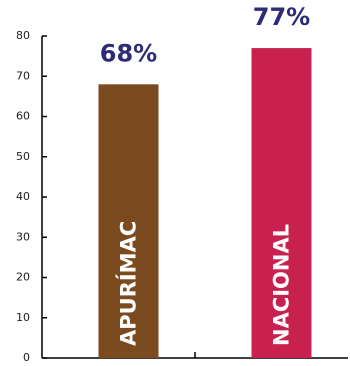 The height and width of the screenshot is (366, 350). What do you see at coordinates (23, 75) in the screenshot?
I see `y-tick-label: 70` at bounding box center [23, 75].